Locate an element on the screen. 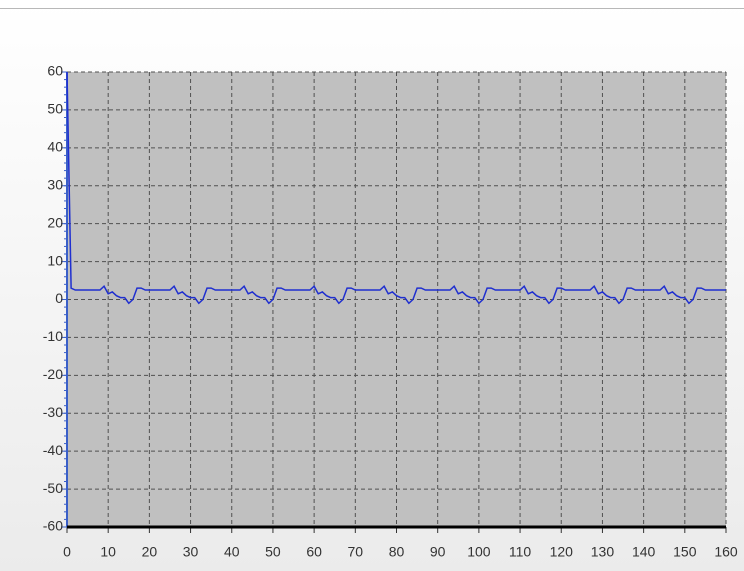 The image size is (744, 571). x-tick-label: 60 is located at coordinates (314, 552).